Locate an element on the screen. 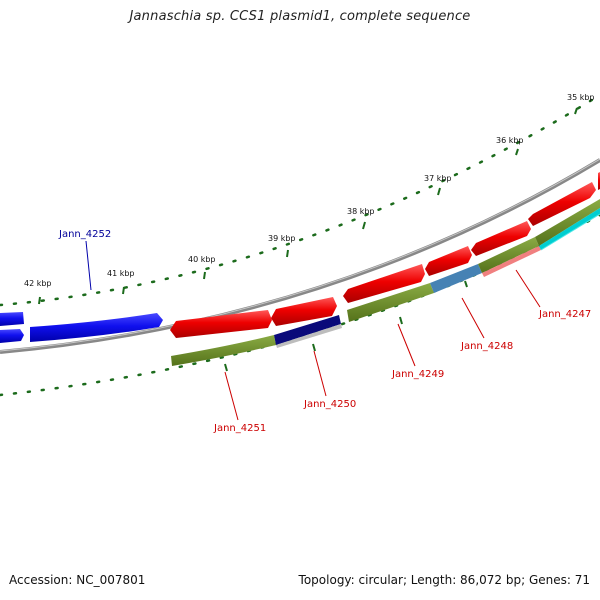 The width and height of the screenshot is (600, 600). gene-label-jann-4249: Jann_4249 is located at coordinates (417, 374).